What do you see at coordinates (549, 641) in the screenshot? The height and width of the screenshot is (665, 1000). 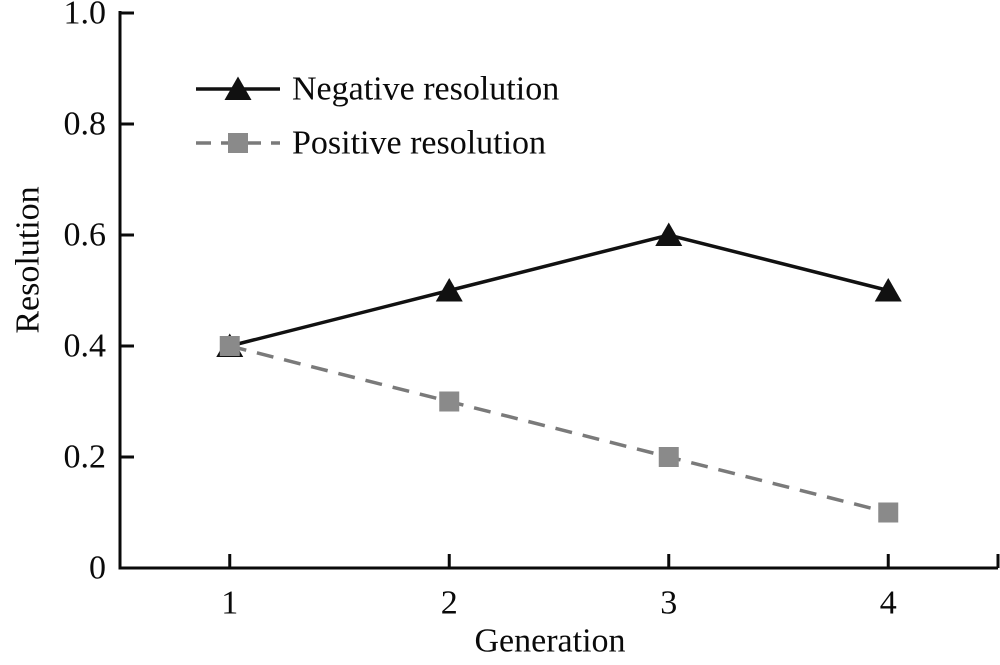 I see `x-axis-title: Generation` at bounding box center [549, 641].